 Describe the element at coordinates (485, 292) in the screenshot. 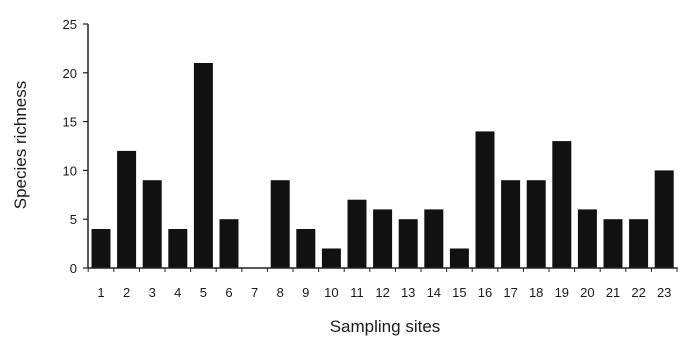

I see `x-tick-label-site-16: 16` at that location.